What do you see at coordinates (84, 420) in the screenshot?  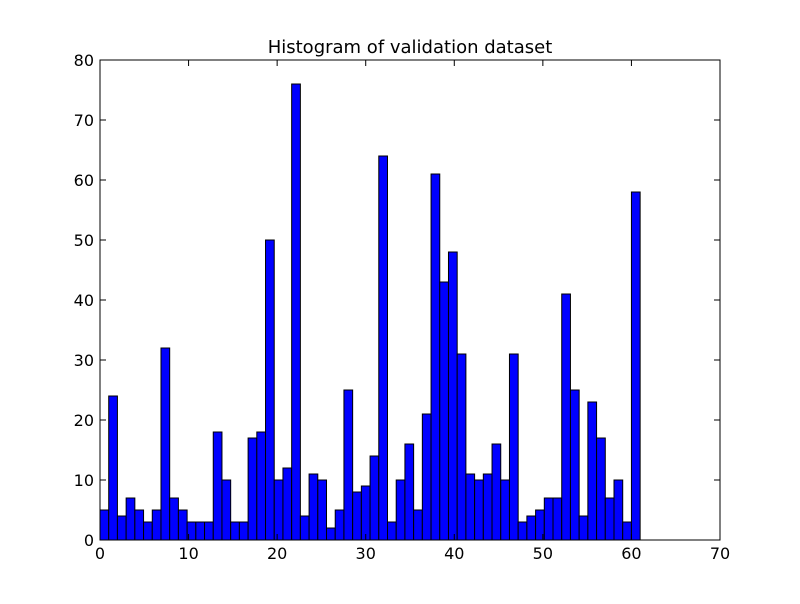 I see `y-tick-label: 20` at bounding box center [84, 420].